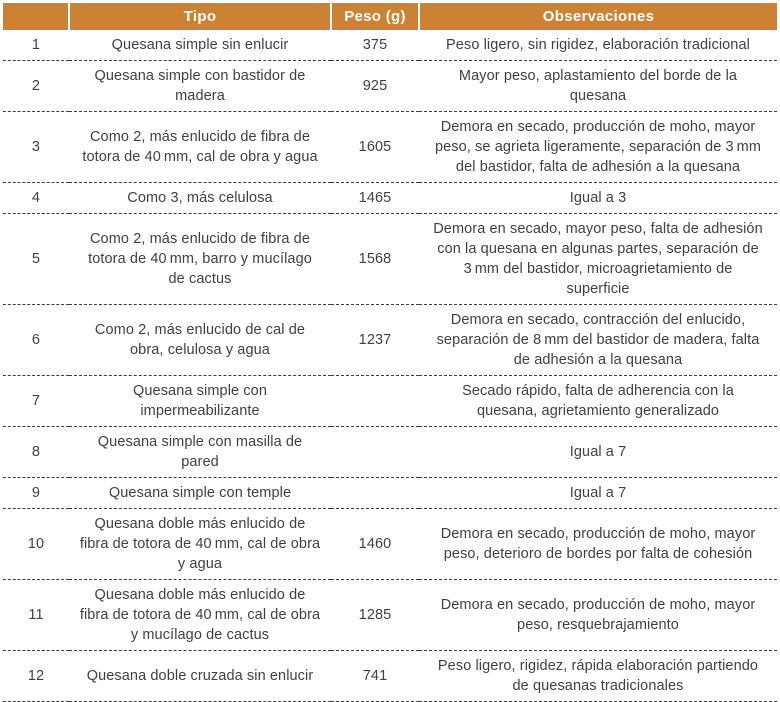 This screenshot has width=780, height=702. What do you see at coordinates (200, 676) in the screenshot?
I see `tipo-cell: Quesana doble cruzada sin enlucir` at bounding box center [200, 676].